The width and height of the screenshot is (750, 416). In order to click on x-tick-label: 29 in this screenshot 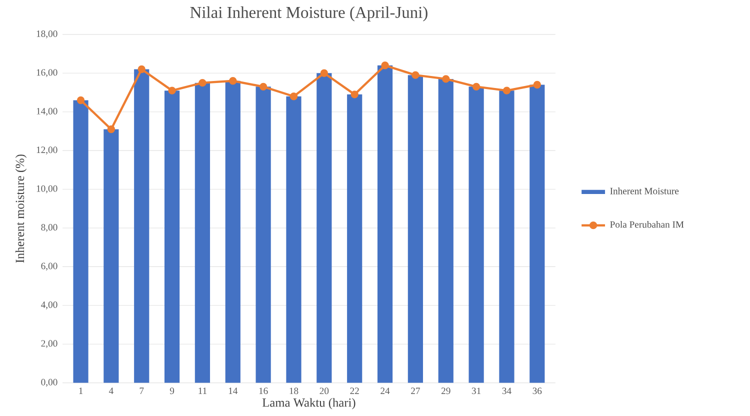, I will do `click(446, 391)`.